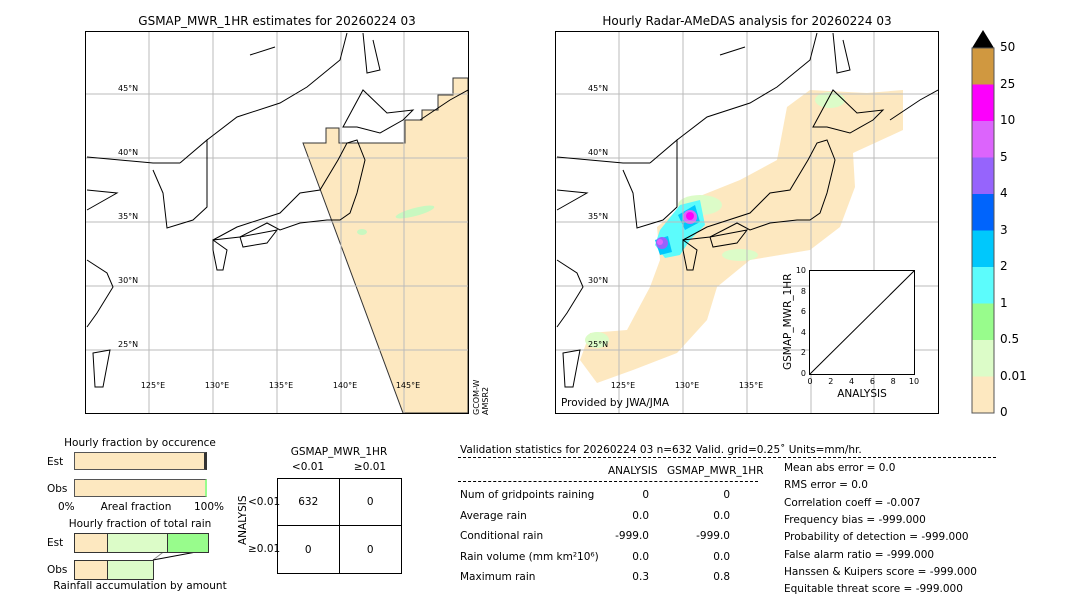  I want to click on rain-accum-label: Rainfall accumulation by amount, so click(140, 586).